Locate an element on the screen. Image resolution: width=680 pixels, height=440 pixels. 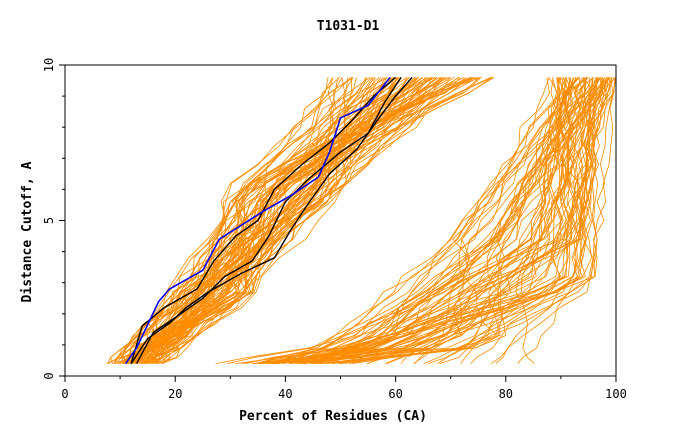
x-tick-label: 60 is located at coordinates (395, 394).